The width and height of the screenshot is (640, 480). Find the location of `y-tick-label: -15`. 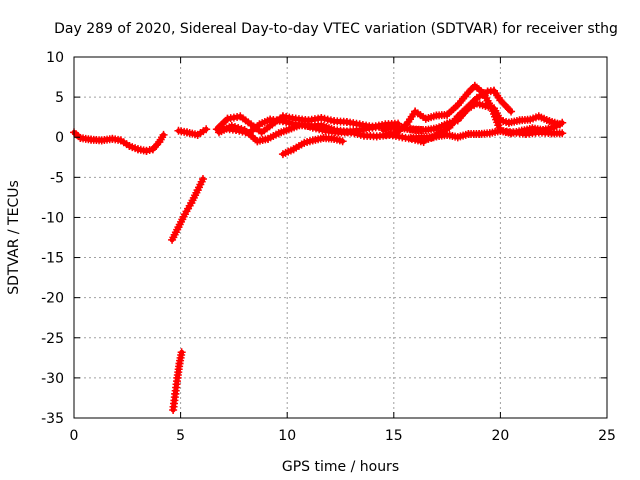

y-tick-label: -15 is located at coordinates (52, 259).